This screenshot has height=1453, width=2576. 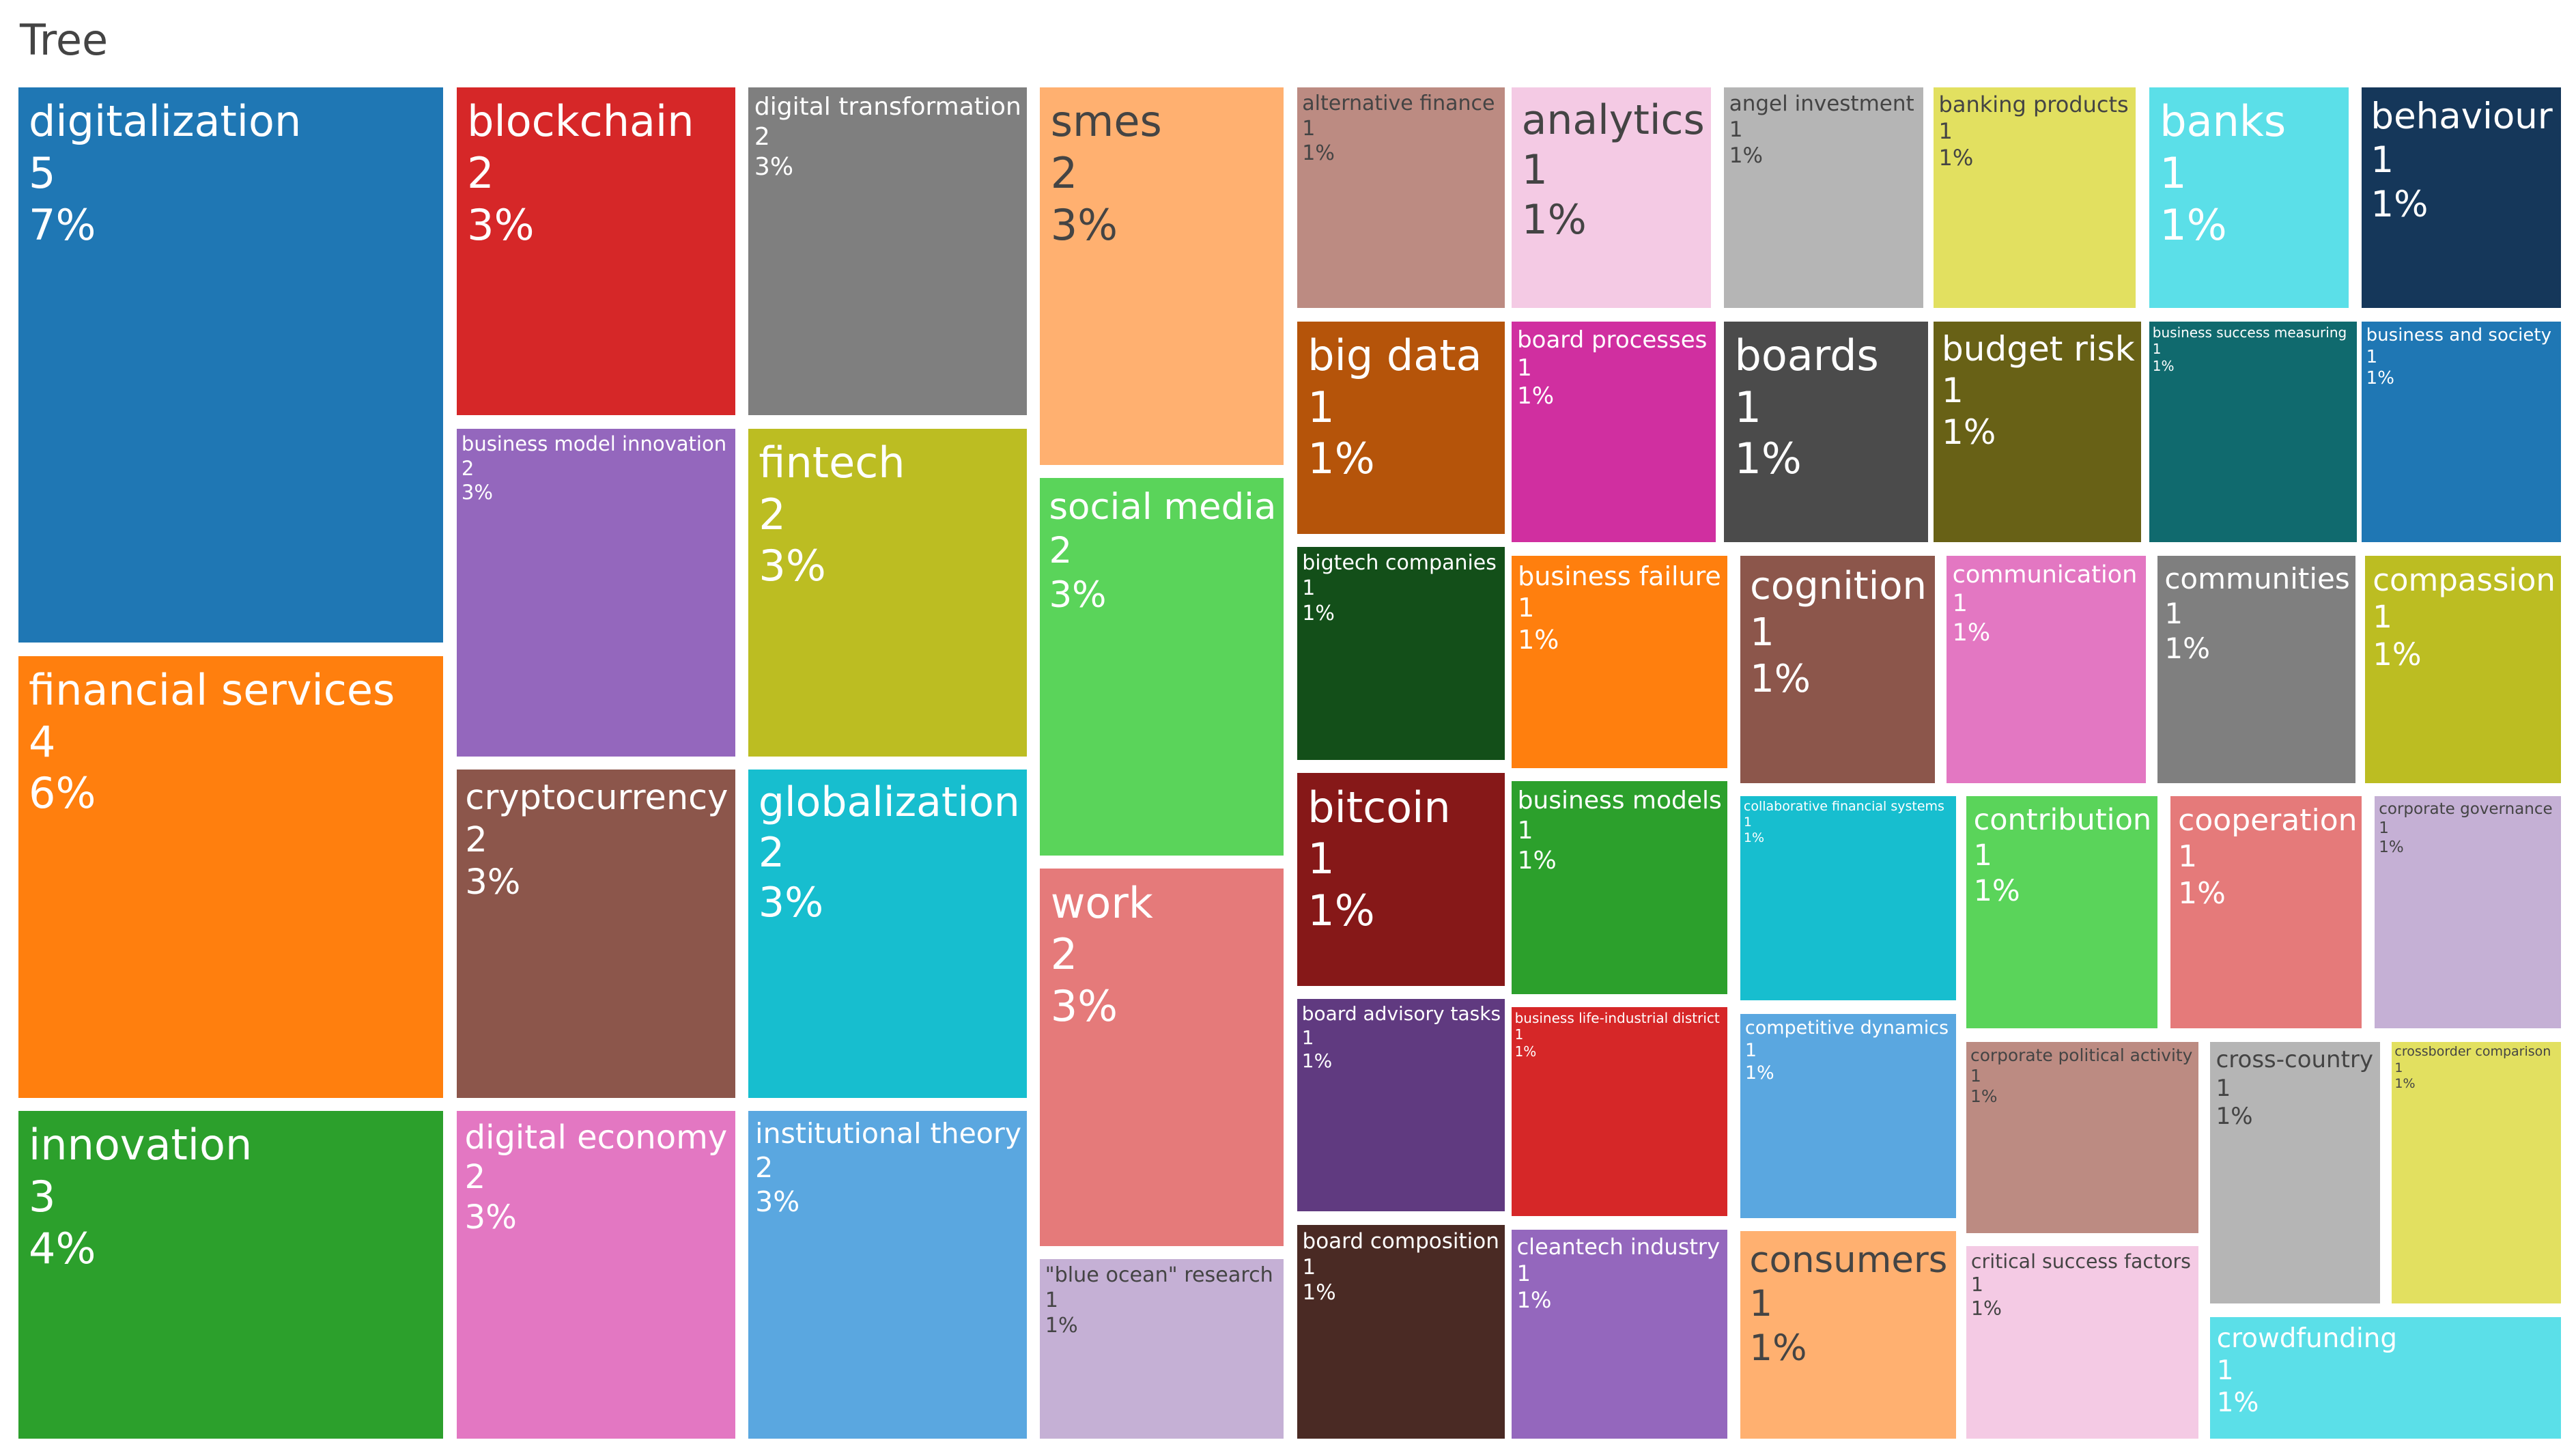 I want to click on treemap-tile: digital economy 2 3%, so click(x=595, y=1275).